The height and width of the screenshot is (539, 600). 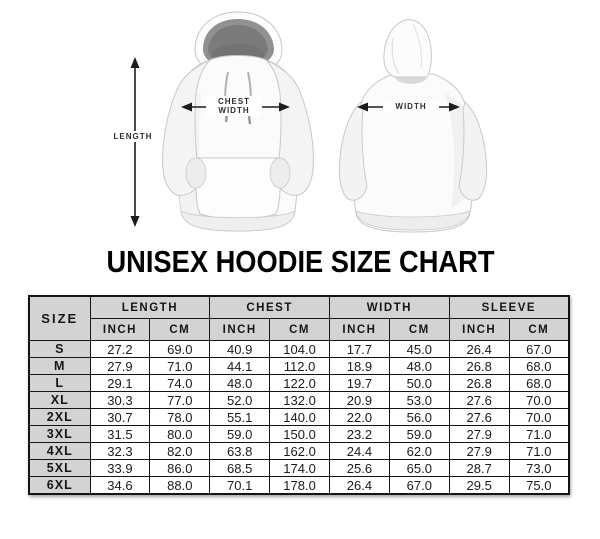 What do you see at coordinates (59, 383) in the screenshot?
I see `size-cell: L` at bounding box center [59, 383].